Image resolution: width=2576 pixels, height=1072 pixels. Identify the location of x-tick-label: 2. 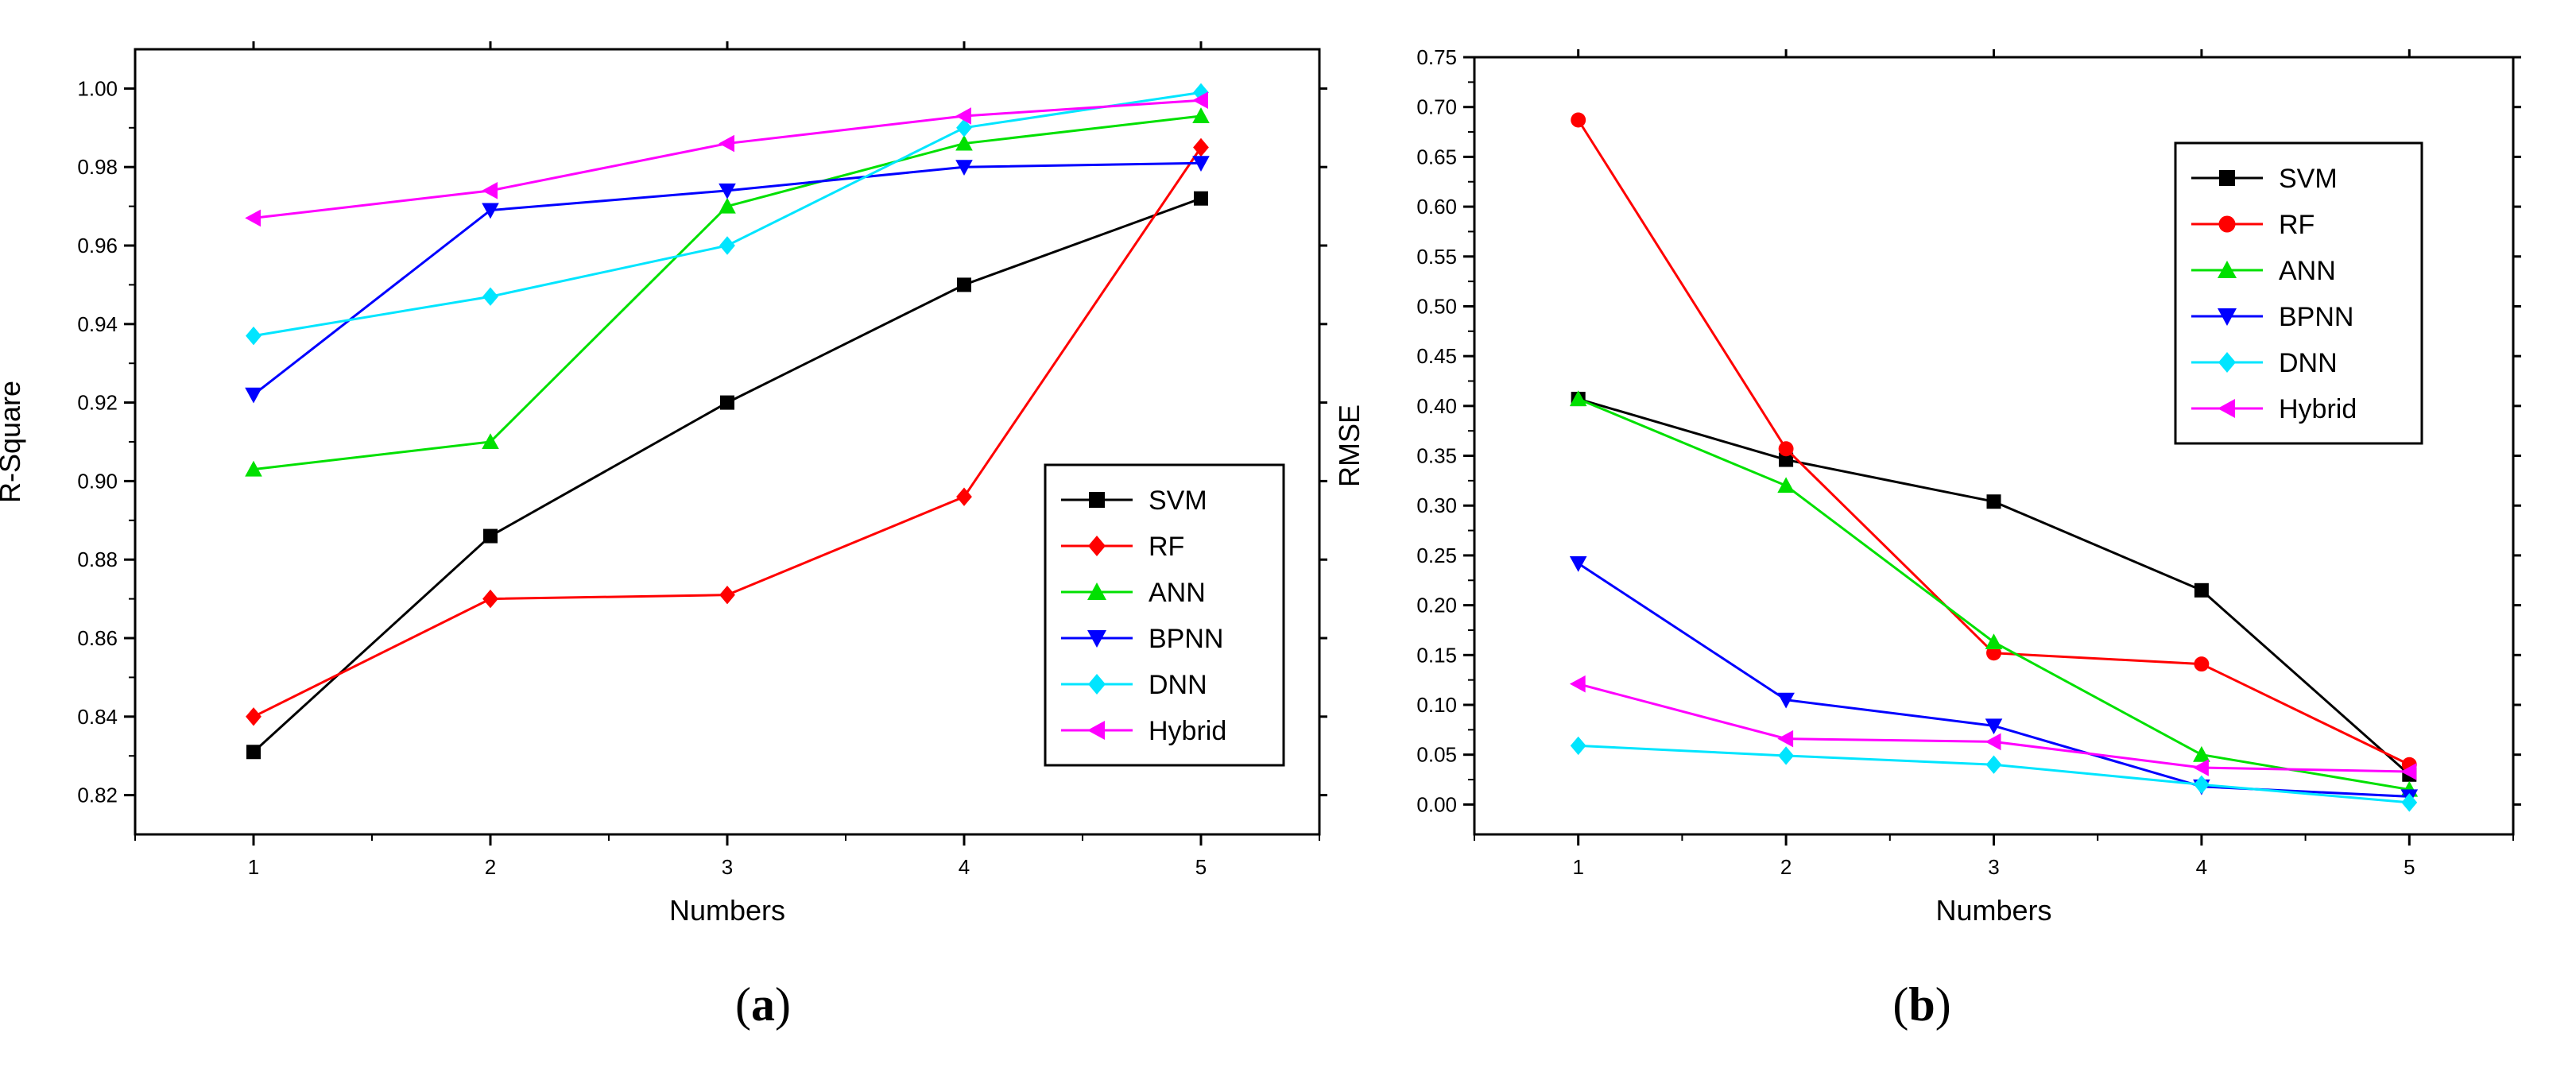
(1786, 867).